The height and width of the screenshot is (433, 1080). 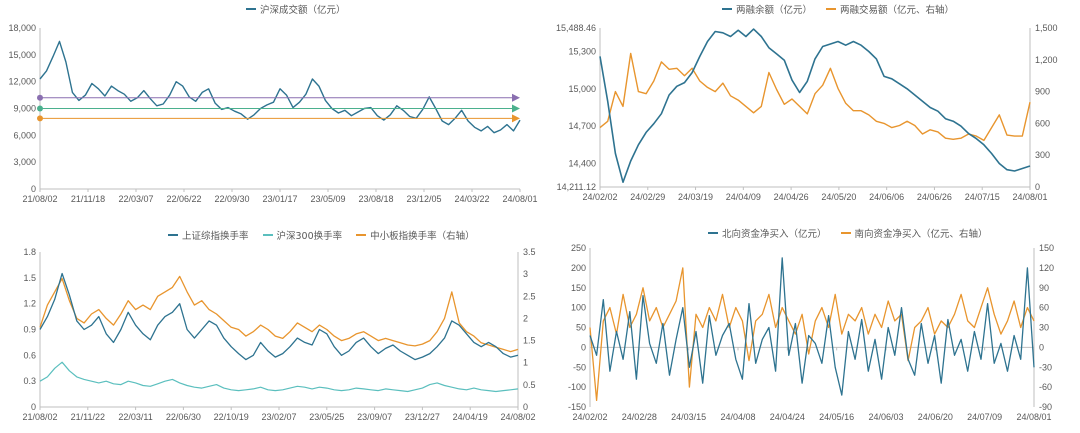 I want to click on reference-line-lower-arrow, so click(x=516, y=118).